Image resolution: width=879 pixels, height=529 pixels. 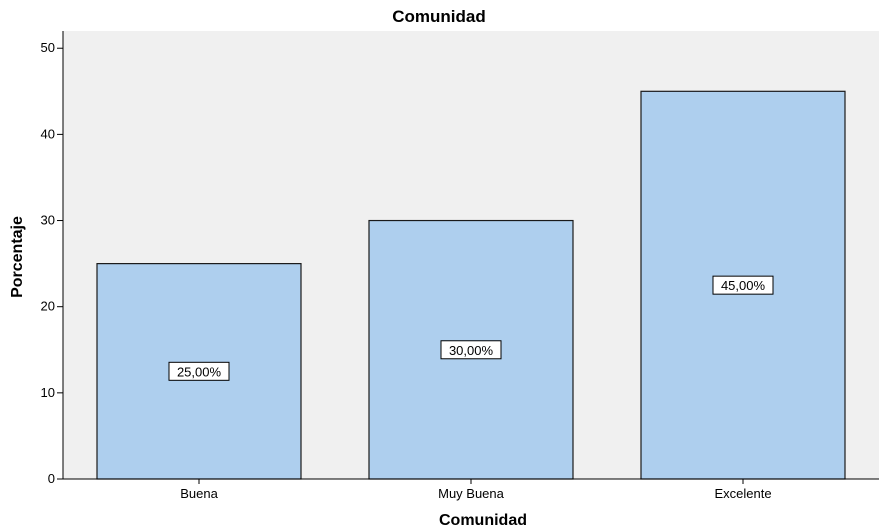 I want to click on x-axis-title: Comunidad, so click(x=483, y=520).